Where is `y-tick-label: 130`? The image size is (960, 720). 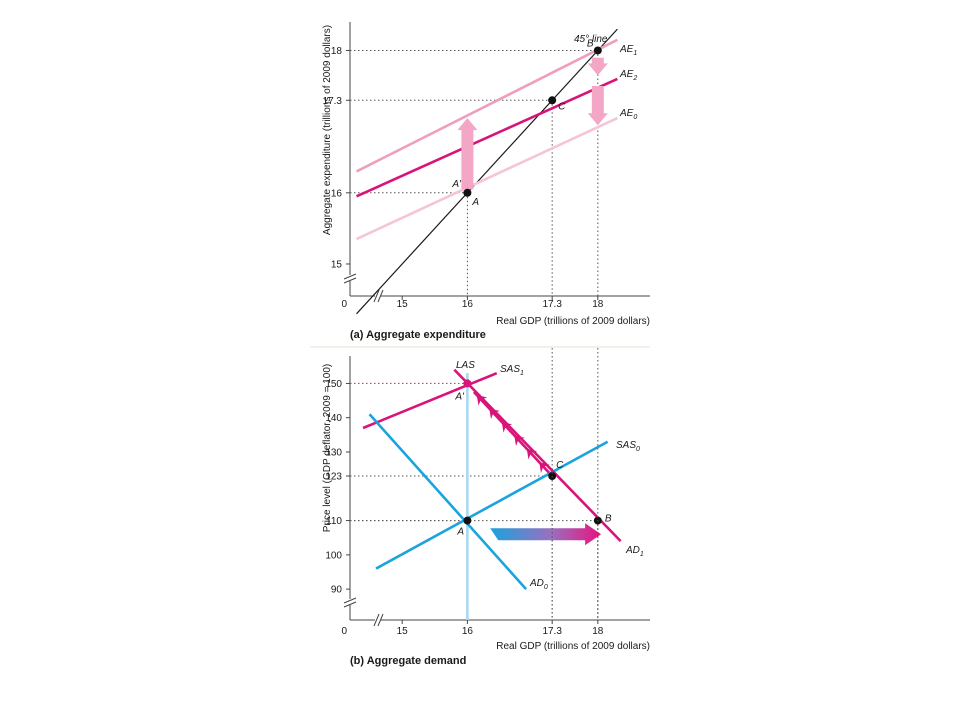 y-tick-label: 130 is located at coordinates (333, 453).